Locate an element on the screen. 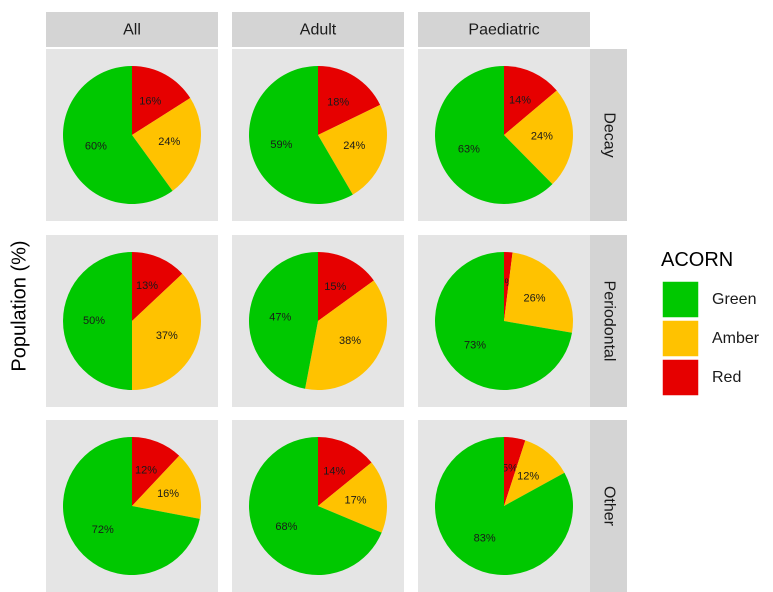  strip-paediatric is located at coordinates (504, 29).